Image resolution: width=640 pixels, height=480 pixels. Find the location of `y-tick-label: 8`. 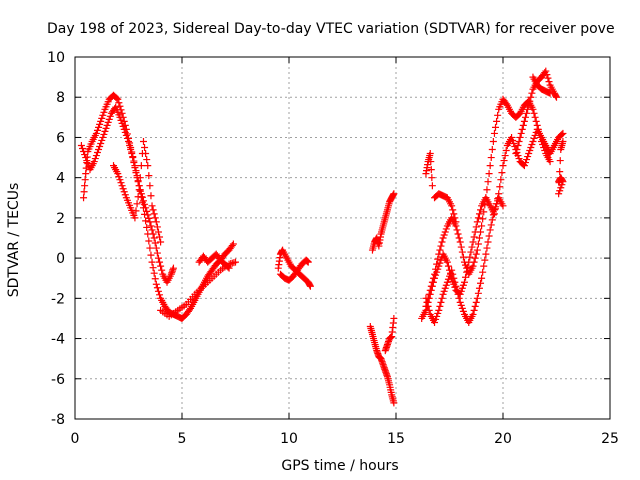

y-tick-label: 8 is located at coordinates (60, 98).